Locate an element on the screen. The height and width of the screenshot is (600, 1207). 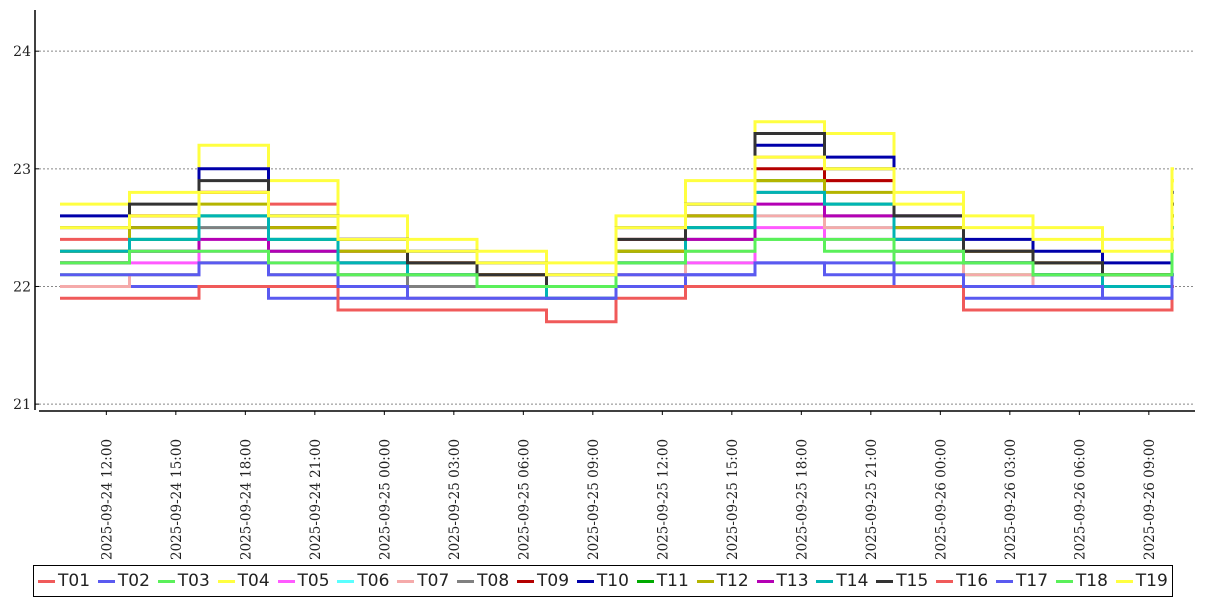
x-tick-label: 2025-09-25 21:00 is located at coordinates (872, 499).